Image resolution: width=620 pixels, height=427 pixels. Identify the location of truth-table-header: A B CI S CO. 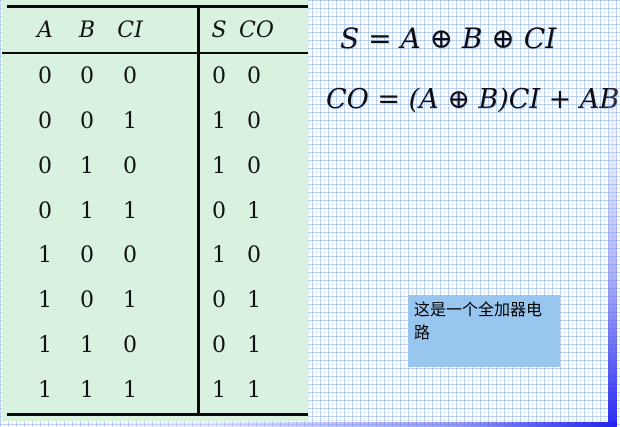
(155, 30).